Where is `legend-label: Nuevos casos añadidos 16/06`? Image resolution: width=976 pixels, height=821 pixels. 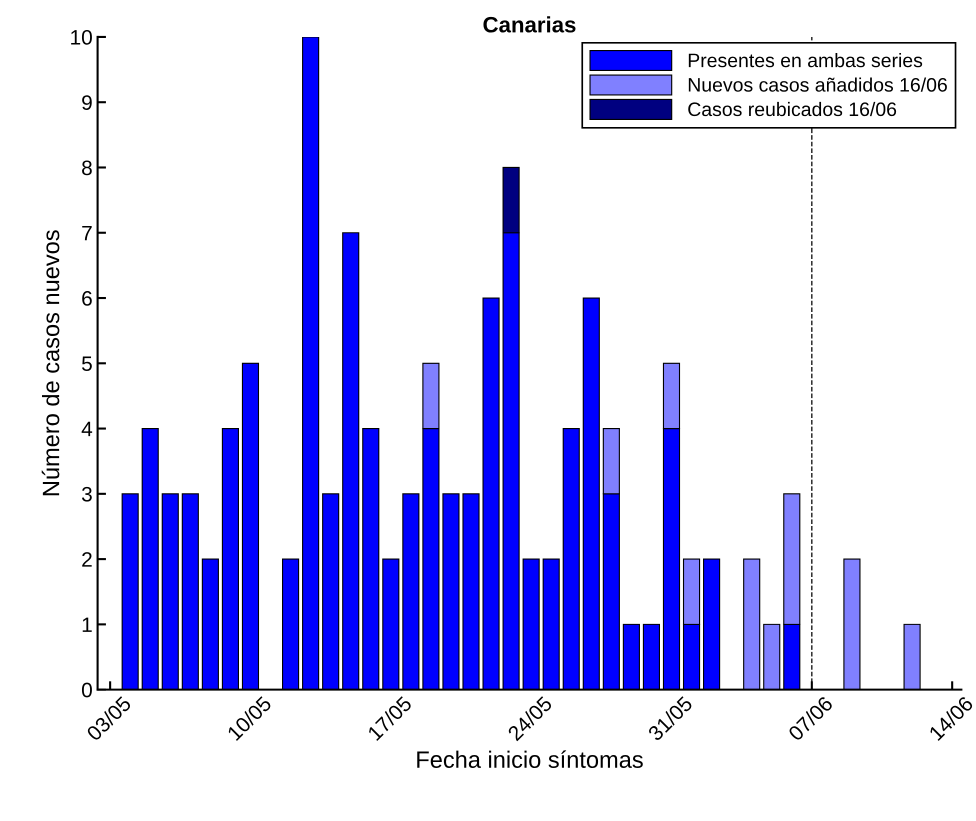 legend-label: Nuevos casos añadidos 16/06 is located at coordinates (817, 84).